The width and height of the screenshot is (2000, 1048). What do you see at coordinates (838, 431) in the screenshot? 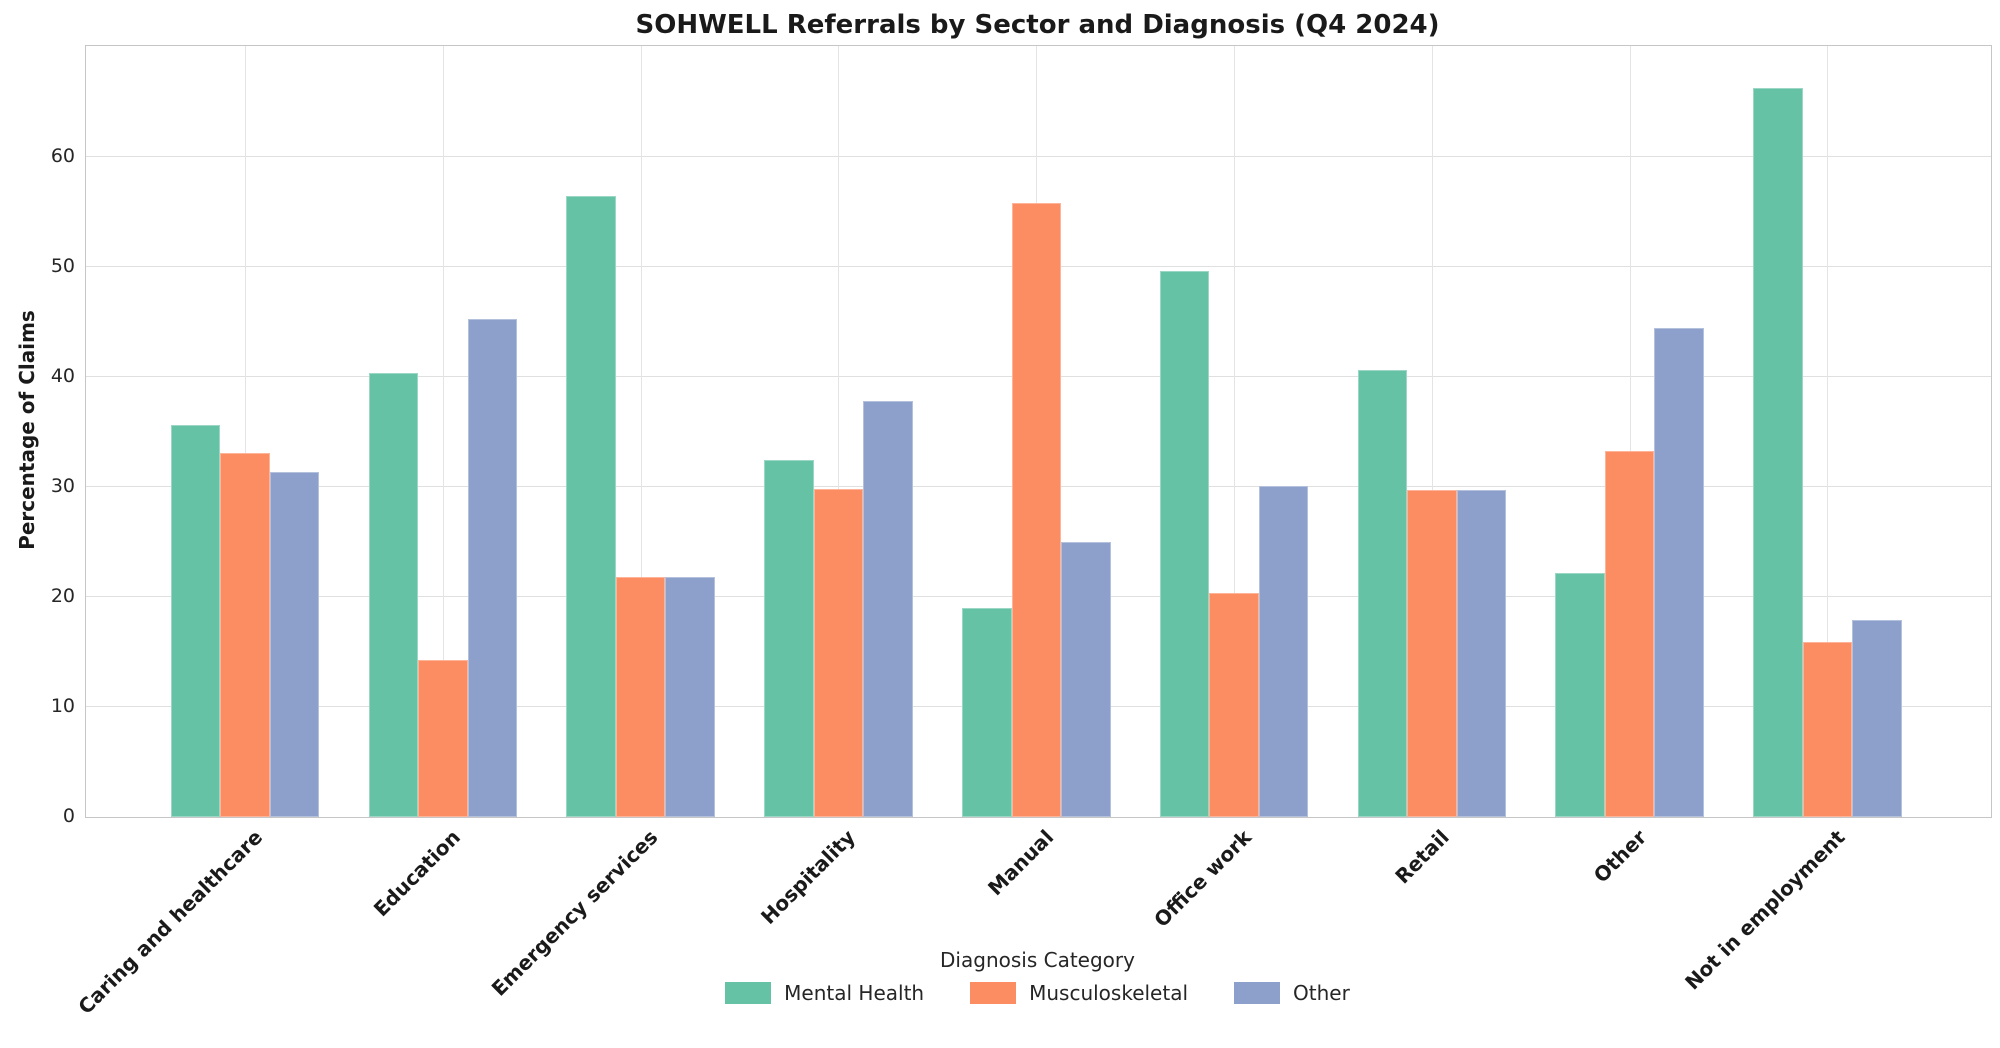
I see `gridline-vertical-hospitality` at bounding box center [838, 431].